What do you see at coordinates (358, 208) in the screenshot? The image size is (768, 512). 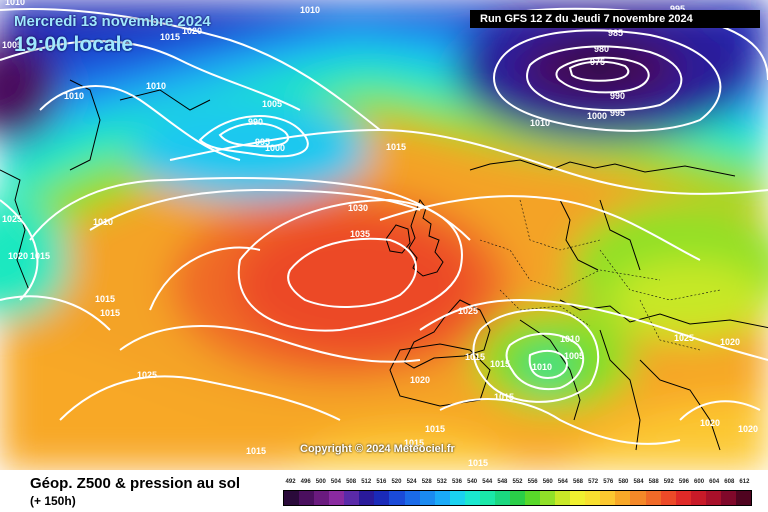 I see `isobar-label: 1030` at bounding box center [358, 208].